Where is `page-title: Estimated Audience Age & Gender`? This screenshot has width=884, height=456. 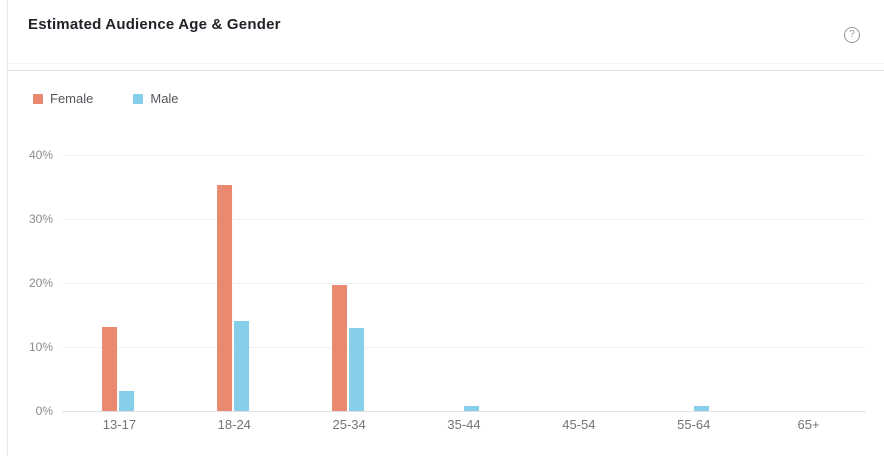
page-title: Estimated Audience Age & Gender is located at coordinates (154, 24).